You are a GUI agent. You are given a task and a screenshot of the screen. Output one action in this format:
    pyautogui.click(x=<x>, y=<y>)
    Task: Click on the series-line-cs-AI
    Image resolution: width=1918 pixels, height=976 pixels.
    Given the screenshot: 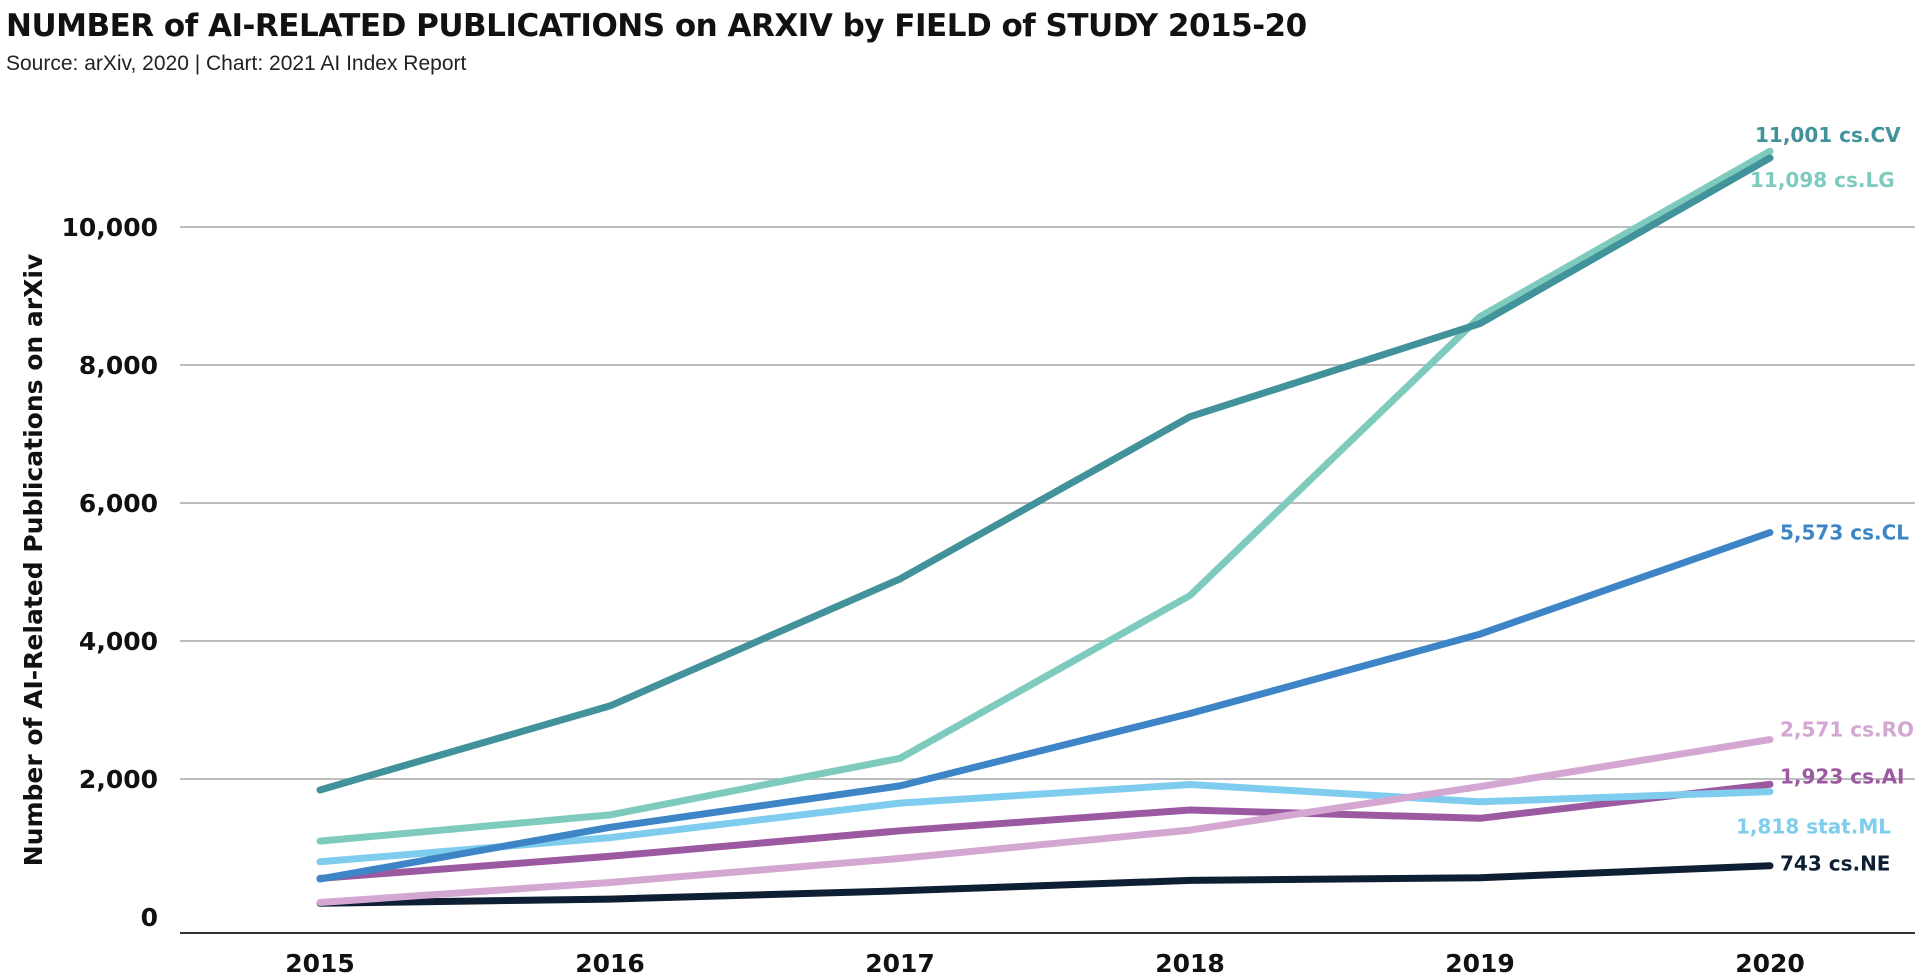 What is the action you would take?
    pyautogui.click(x=1045, y=831)
    